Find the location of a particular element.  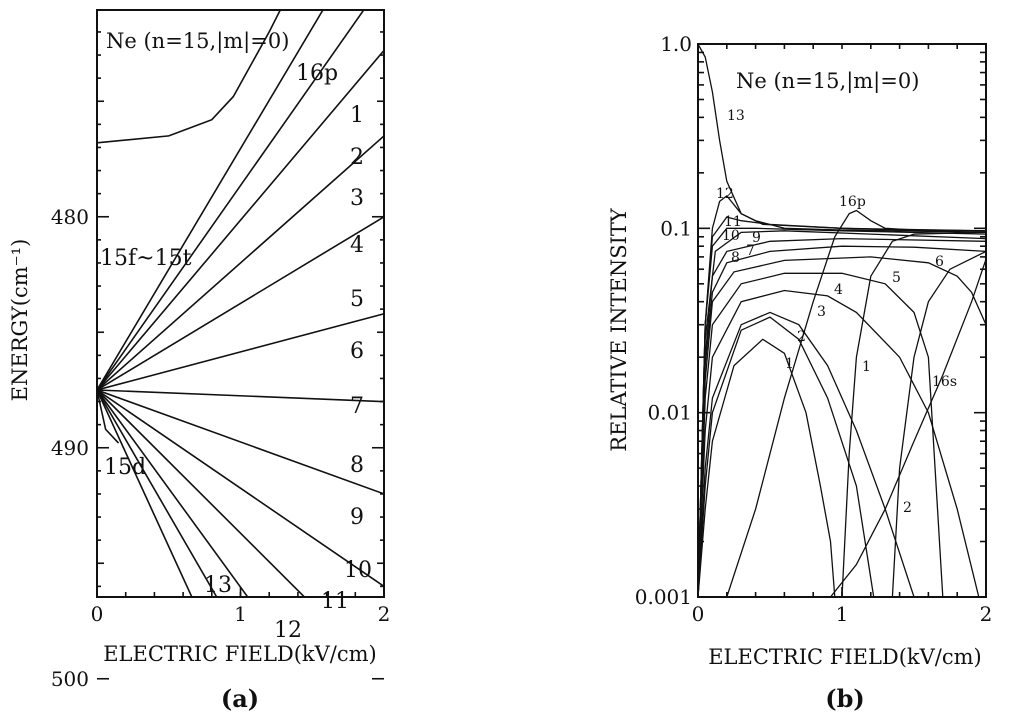

panel-a-y-tick-label: 480 is located at coordinates (70, 217).